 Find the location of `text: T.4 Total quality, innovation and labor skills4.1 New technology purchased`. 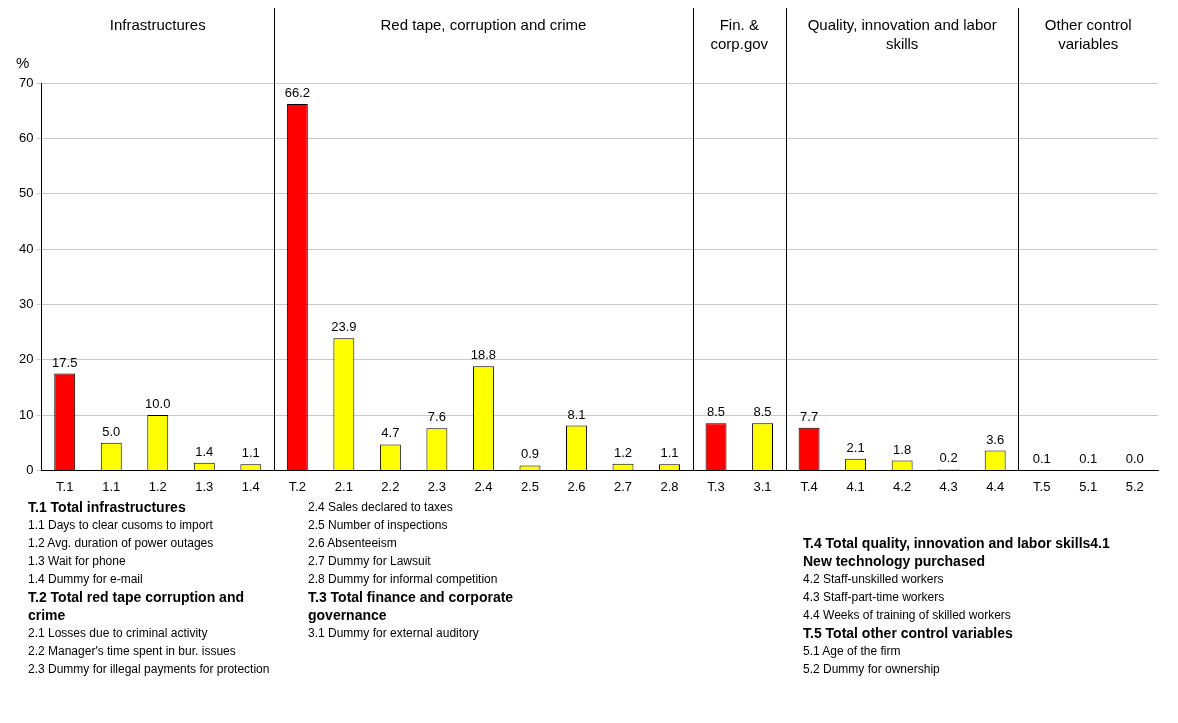

text: T.4 Total quality, innovation and labor skills4.1 New technology purchased is located at coordinates (957, 552).